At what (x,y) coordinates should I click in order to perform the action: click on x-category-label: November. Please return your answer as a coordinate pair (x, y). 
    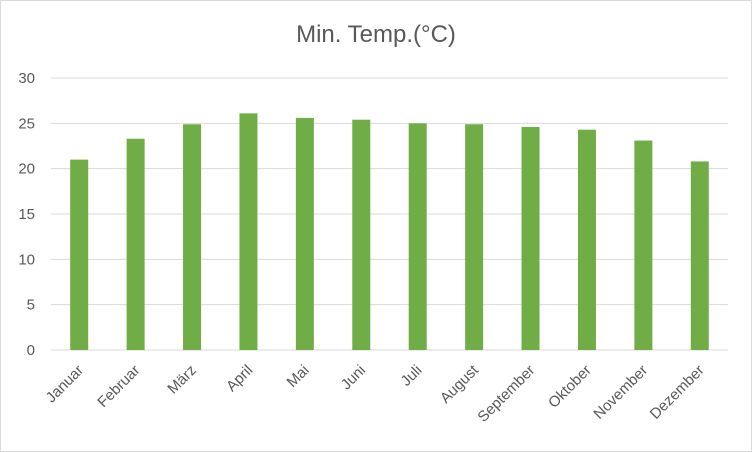
    Looking at the image, I should click on (620, 392).